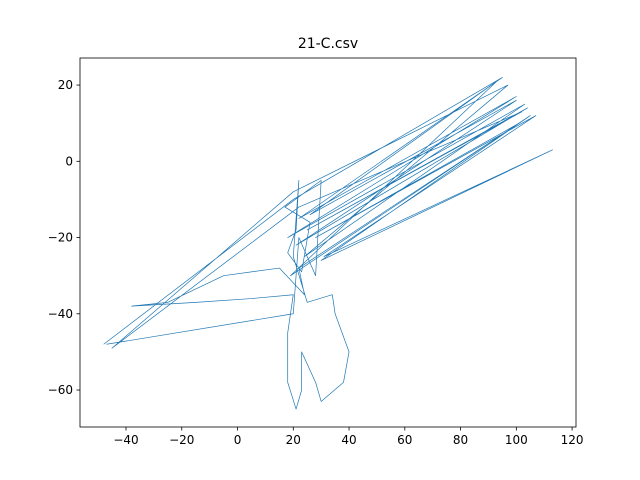 The image size is (640, 480). I want to click on x-tick-label: 80, so click(460, 440).